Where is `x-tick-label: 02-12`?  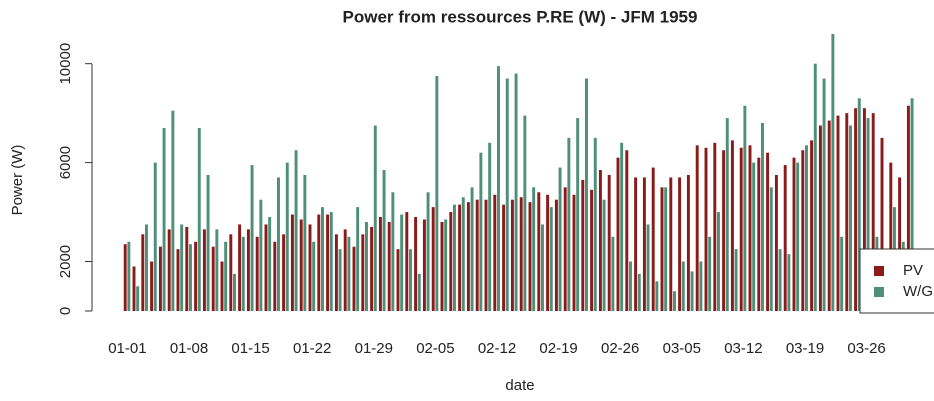
x-tick-label: 02-12 is located at coordinates (497, 348).